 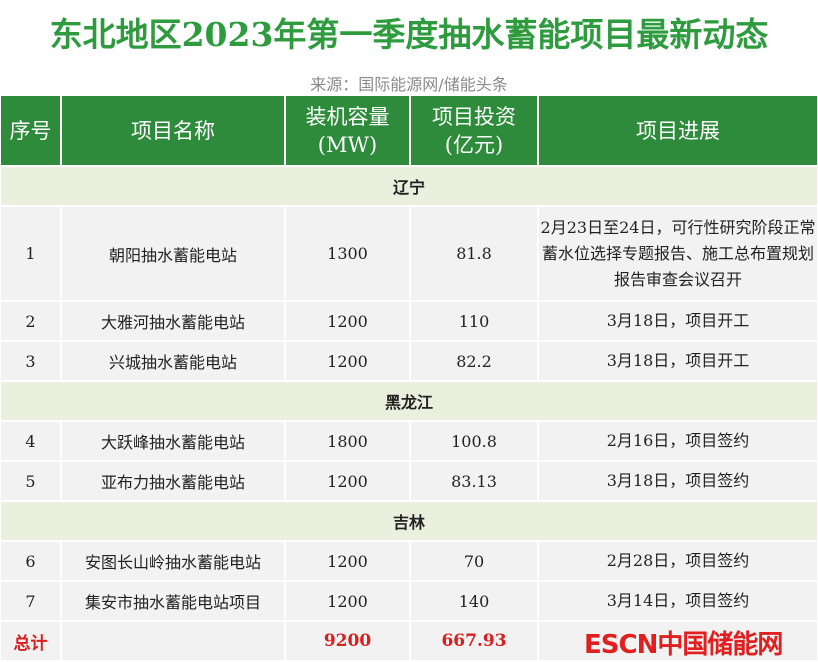 I want to click on header-no: 序号, so click(x=30, y=130).